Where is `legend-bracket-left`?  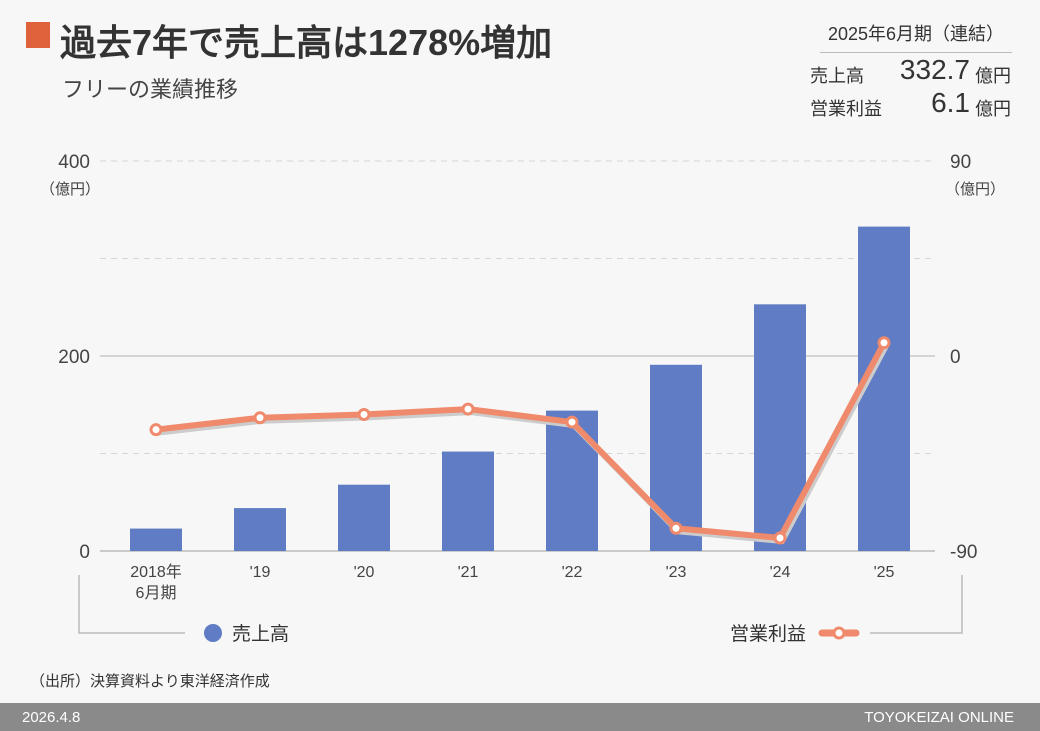 legend-bracket-left is located at coordinates (131, 604).